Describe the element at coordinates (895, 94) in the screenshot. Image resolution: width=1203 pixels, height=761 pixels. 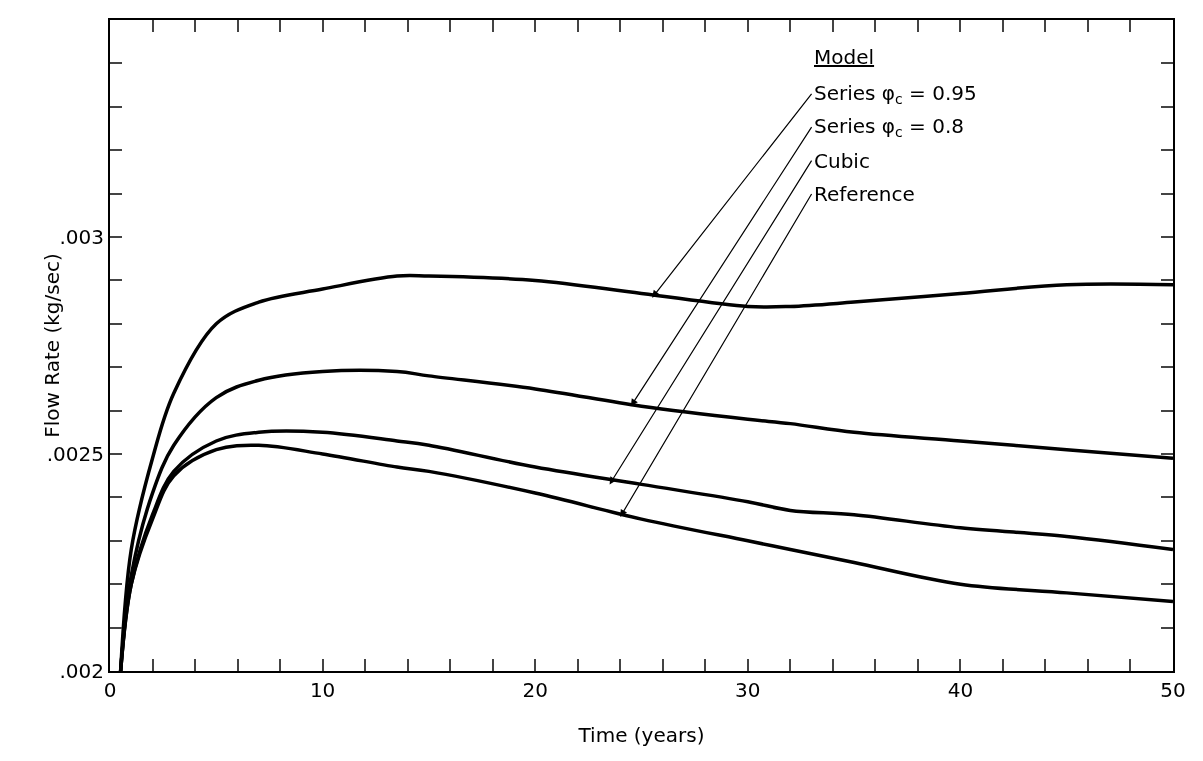
I see `annotation: Series φ$_{c}$ = 0.95` at that location.